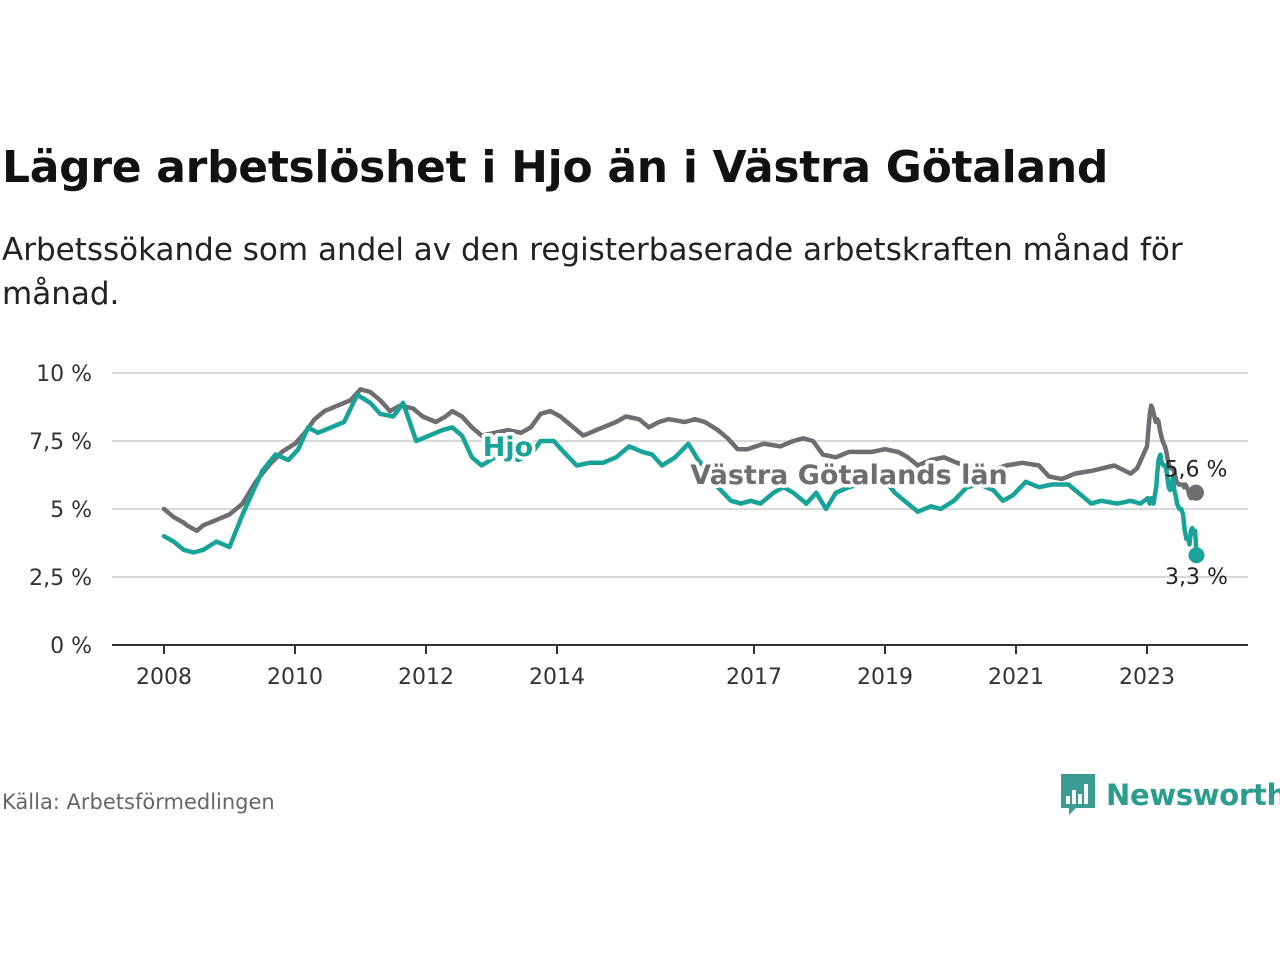  Describe the element at coordinates (71, 646) in the screenshot. I see `y-tick-label: 0 %` at that location.